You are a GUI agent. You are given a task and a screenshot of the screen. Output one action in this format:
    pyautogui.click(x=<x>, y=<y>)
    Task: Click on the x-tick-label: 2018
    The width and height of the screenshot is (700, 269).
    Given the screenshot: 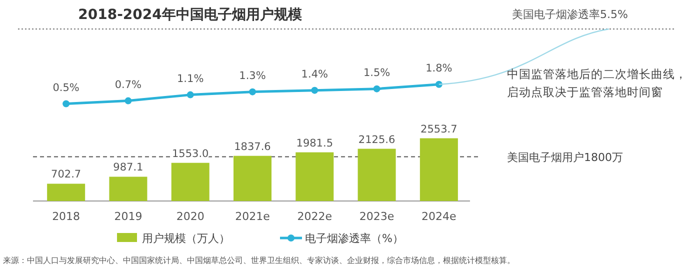 What is the action you would take?
    pyautogui.click(x=66, y=216)
    